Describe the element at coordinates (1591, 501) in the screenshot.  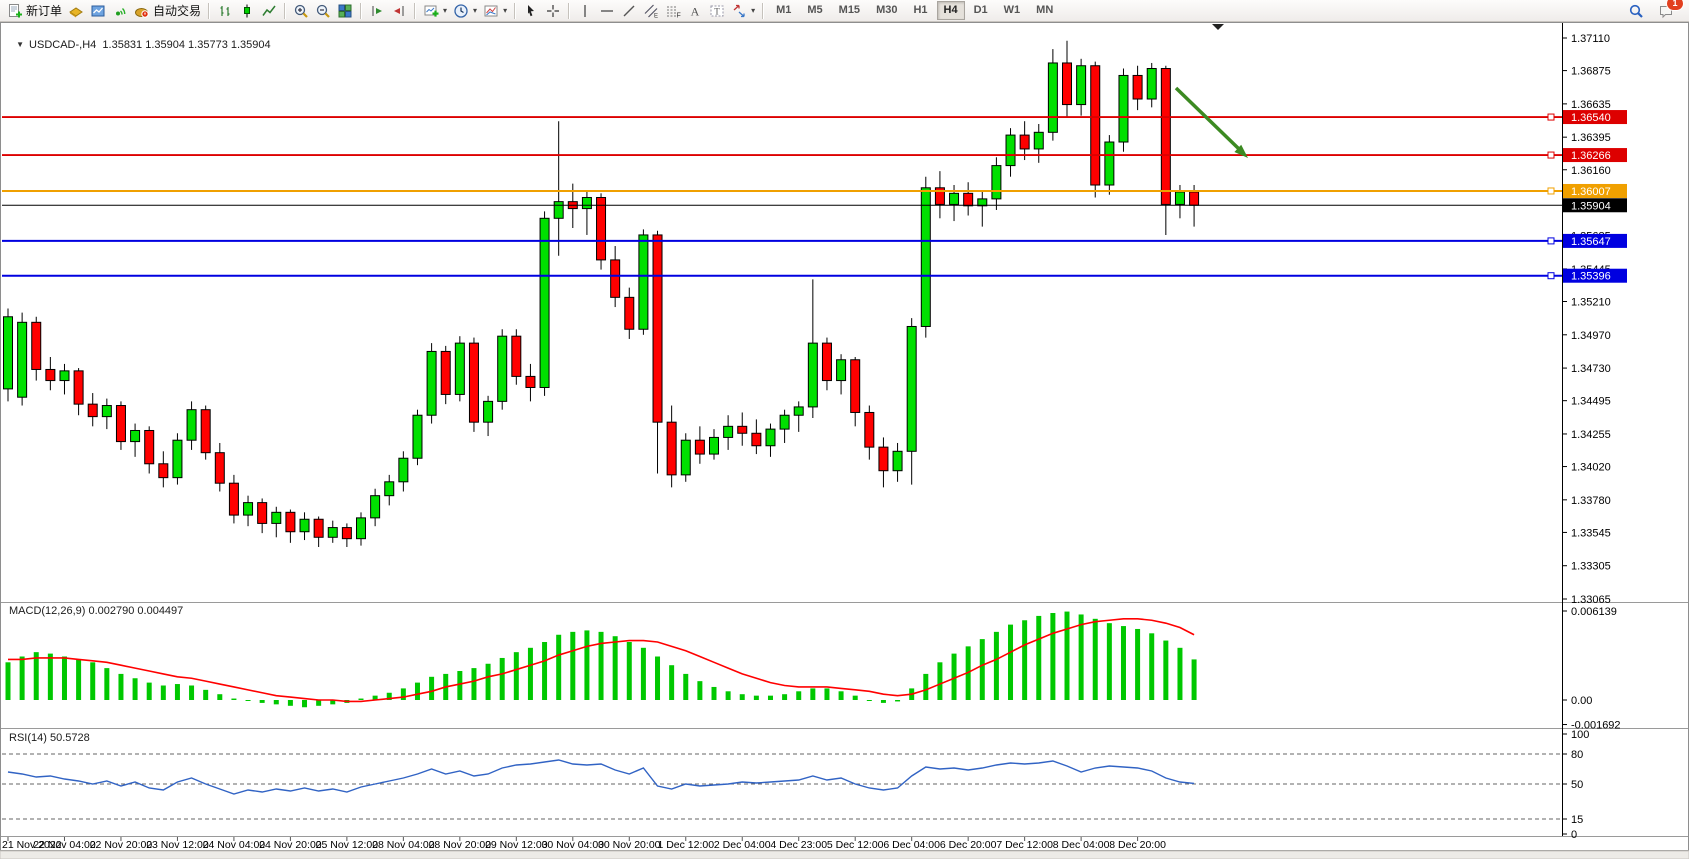
I see `price-tick-label: 1.33780` at that location.